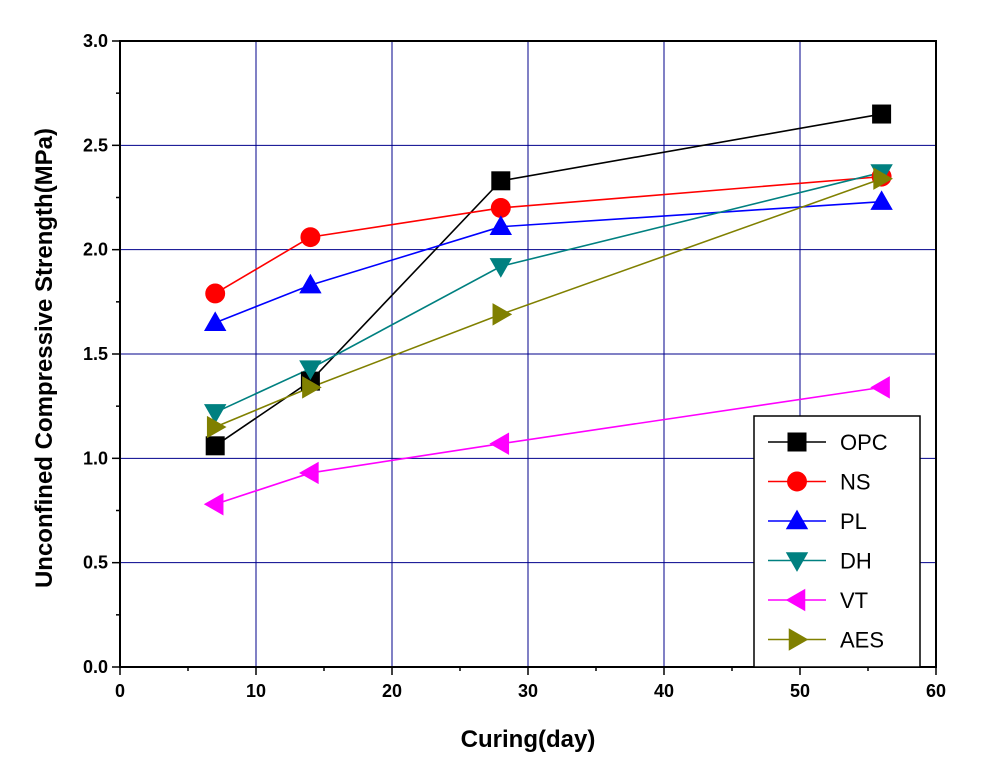 This screenshot has height=780, width=984. Describe the element at coordinates (548, 445) in the screenshot. I see `series-line-vt` at that location.